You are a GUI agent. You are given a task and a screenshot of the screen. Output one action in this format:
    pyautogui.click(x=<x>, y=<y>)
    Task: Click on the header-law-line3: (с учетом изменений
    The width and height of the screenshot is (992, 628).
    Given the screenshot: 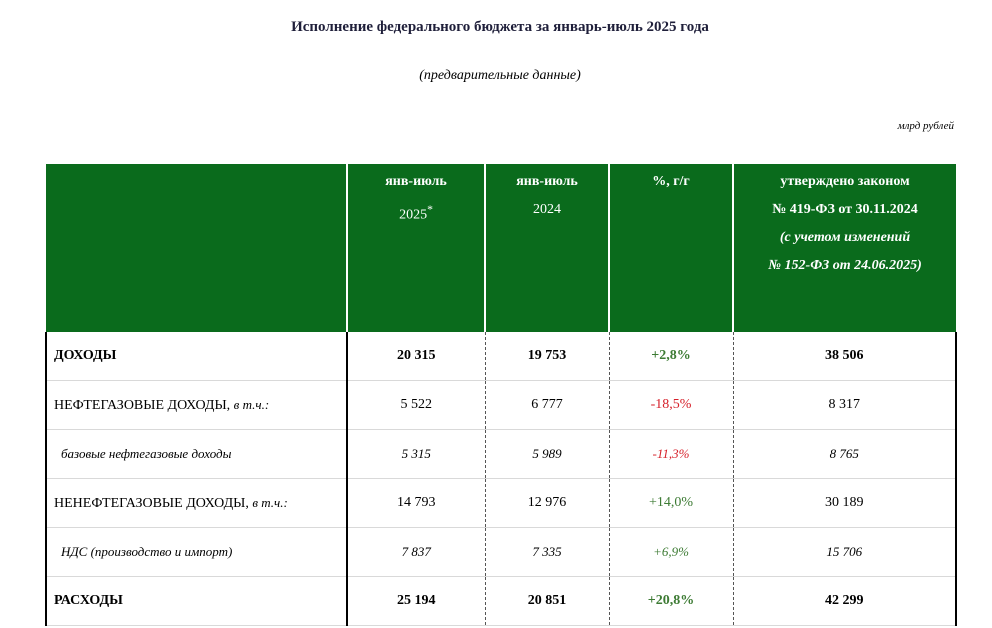 What is the action you would take?
    pyautogui.click(x=845, y=237)
    